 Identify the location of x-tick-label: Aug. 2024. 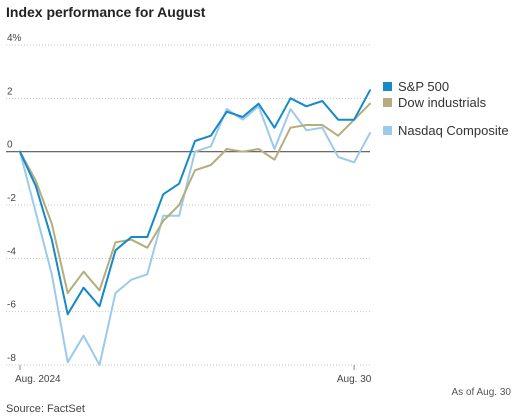
(38, 379).